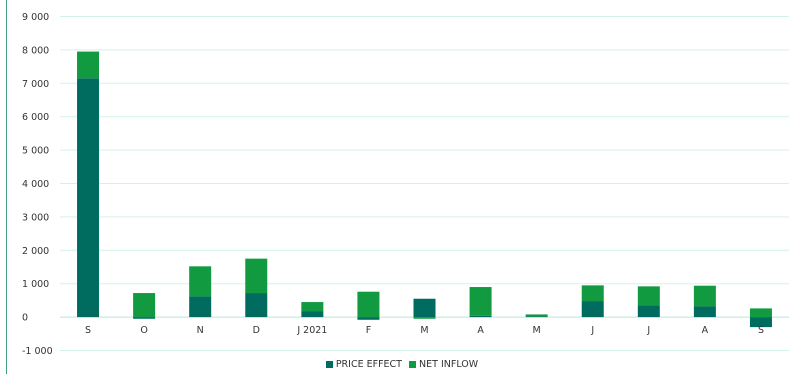 This screenshot has width=804, height=378. What do you see at coordinates (35, 50) in the screenshot?
I see `y-tick-label: 8 000` at bounding box center [35, 50].